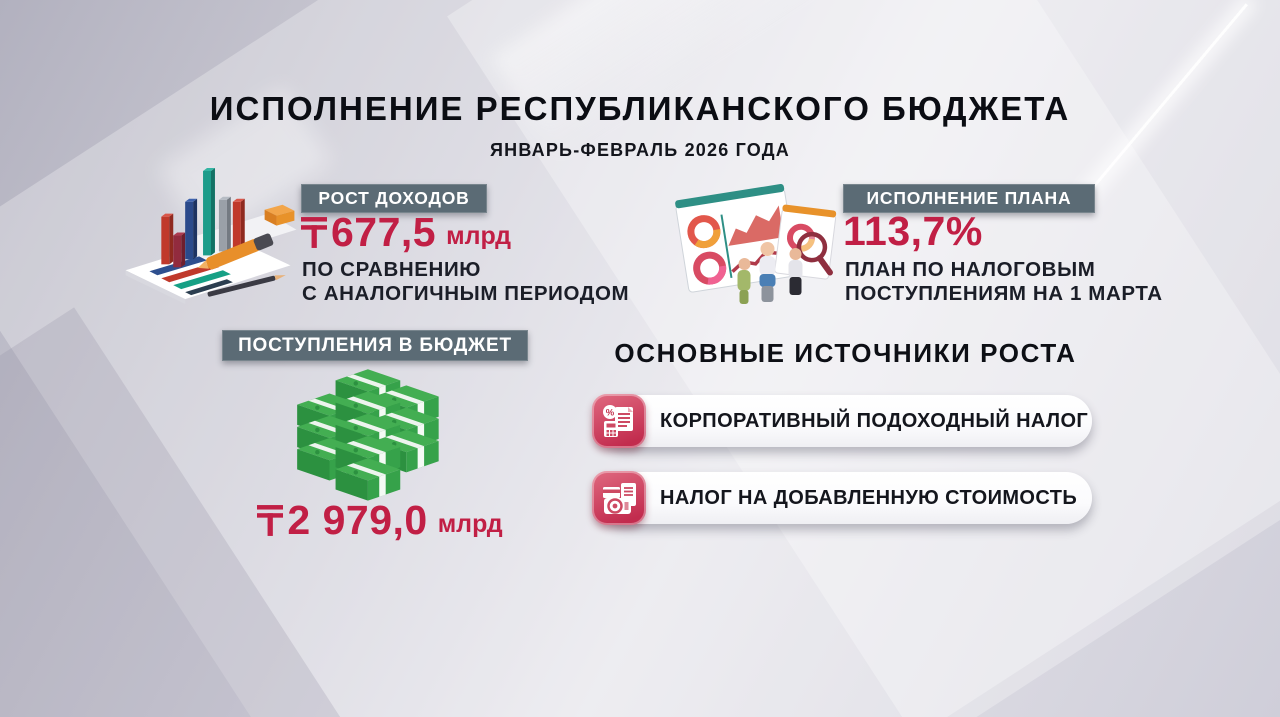 This screenshot has width=1280, height=717. I want to click on growth-source-item: НАЛОГ НА ДОБАВЛЕННУЮ СТОИМОСТЬ, so click(842, 498).